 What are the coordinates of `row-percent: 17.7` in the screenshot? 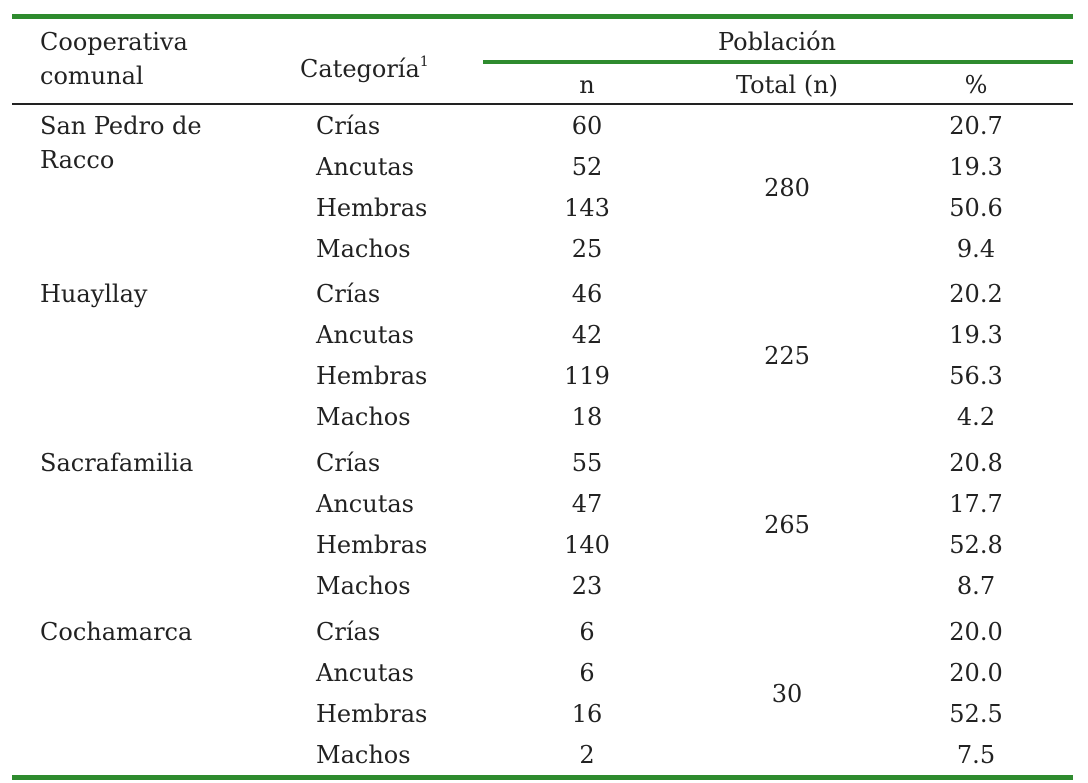 It's located at (976, 504).